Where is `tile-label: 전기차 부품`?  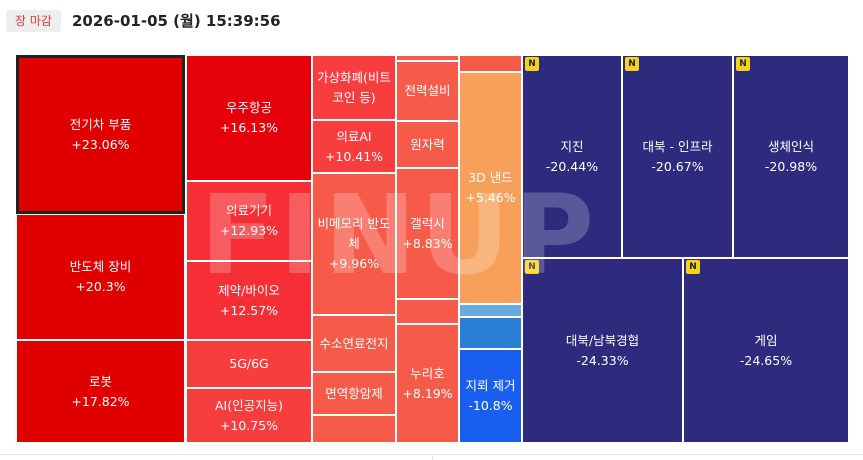 tile-label: 전기차 부품 is located at coordinates (100, 124).